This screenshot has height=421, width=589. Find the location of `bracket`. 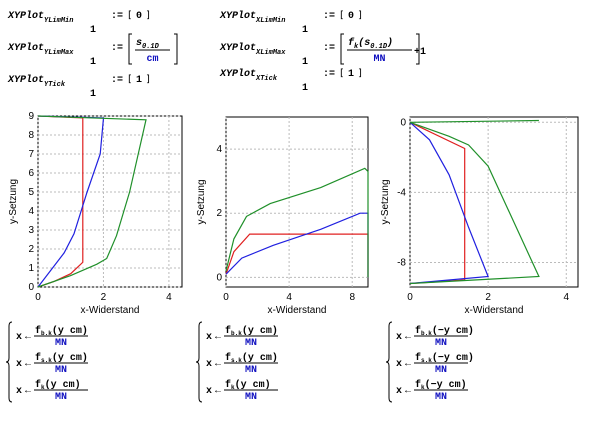

bracket is located at coordinates (380, 49).